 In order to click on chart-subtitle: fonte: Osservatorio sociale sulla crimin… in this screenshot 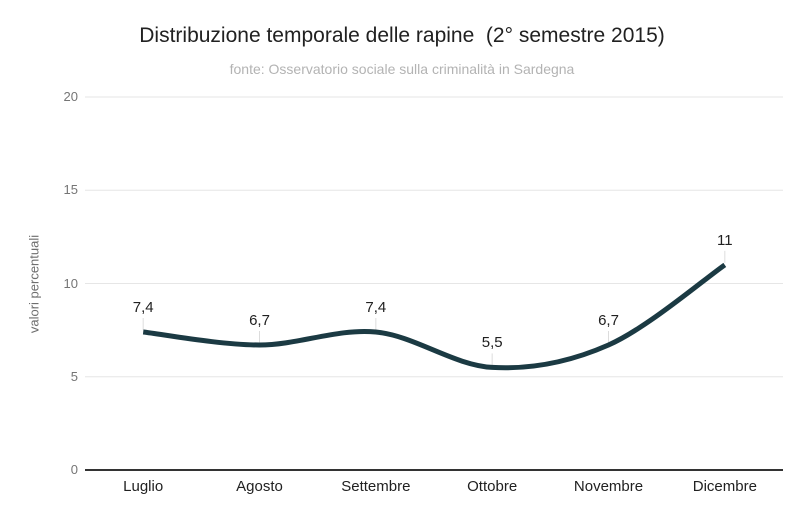, I will do `click(402, 69)`.